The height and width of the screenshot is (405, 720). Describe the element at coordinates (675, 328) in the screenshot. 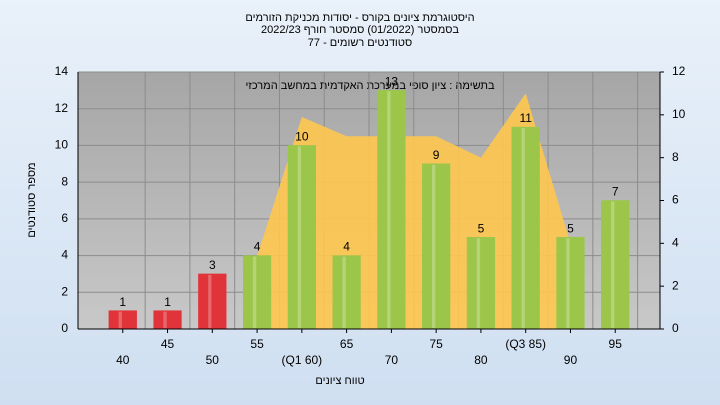

I see `y2-tick-label: 0` at that location.